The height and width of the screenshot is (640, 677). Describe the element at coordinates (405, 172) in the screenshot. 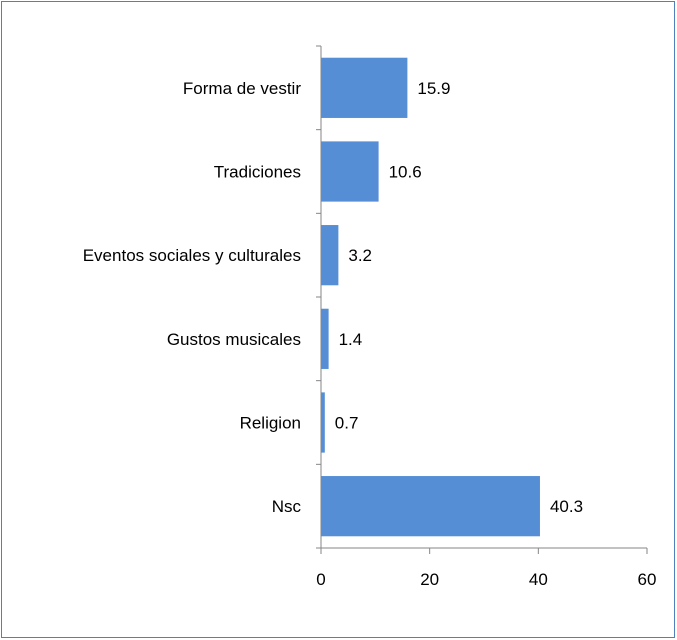

I see `value-label: 10.6` at that location.